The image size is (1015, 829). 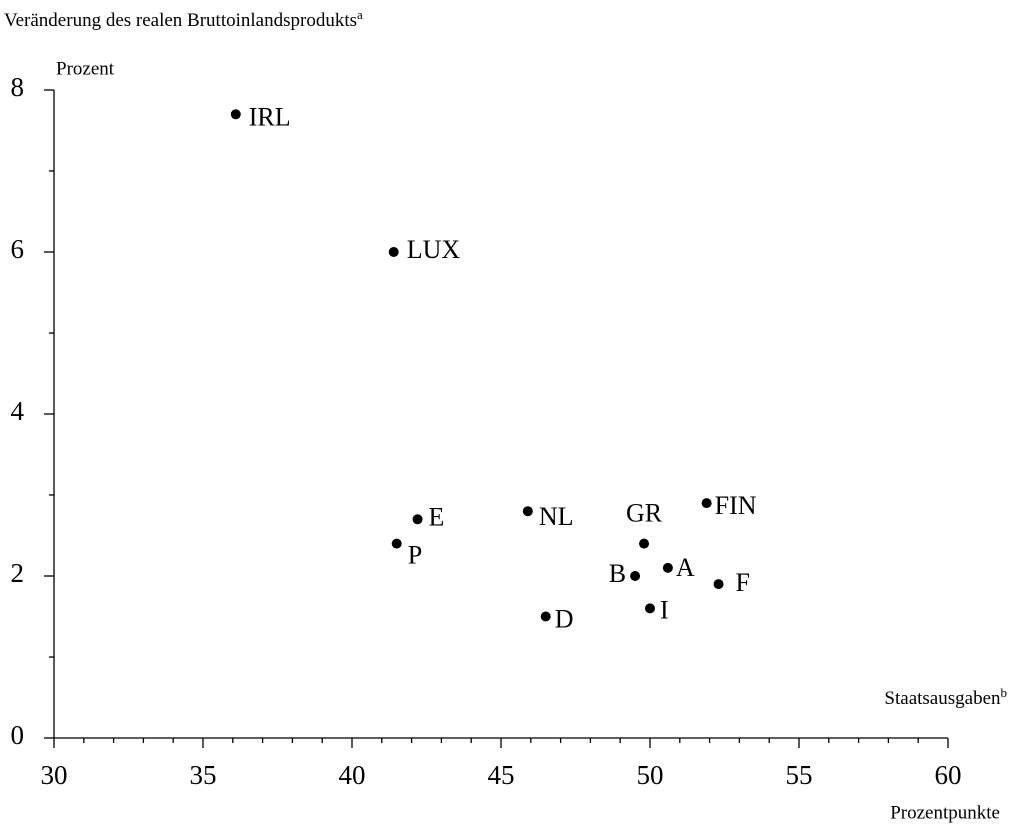 I want to click on x-tick-label: 60, so click(x=948, y=775).